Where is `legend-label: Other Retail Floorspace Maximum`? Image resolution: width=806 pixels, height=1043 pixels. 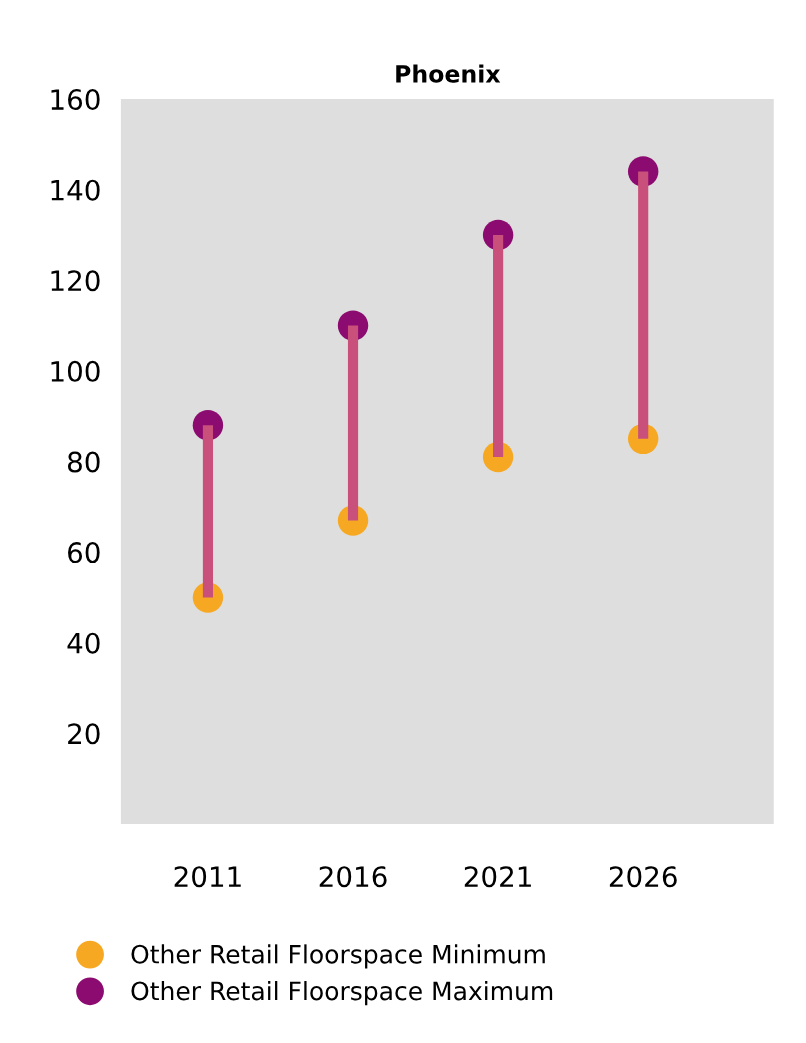
legend-label: Other Retail Floorspace Maximum is located at coordinates (342, 993).